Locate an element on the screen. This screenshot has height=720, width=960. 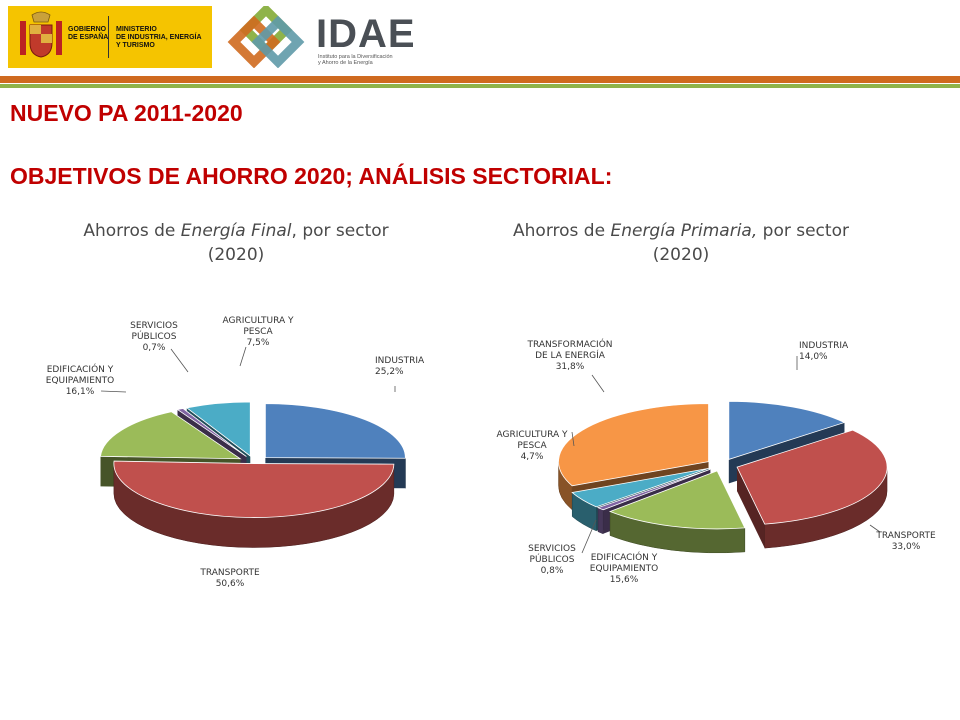
value-label-servicios-publicos: 0,8% is located at coordinates (552, 571).